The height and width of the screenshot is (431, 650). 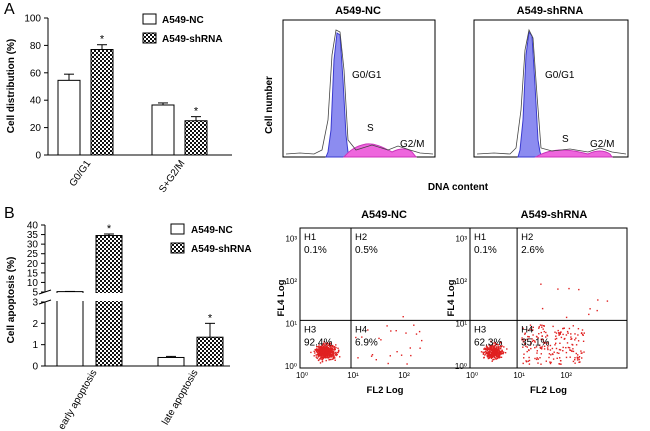 I want to click on quadrant-pct-h4: 35.1%, so click(x=535, y=342).